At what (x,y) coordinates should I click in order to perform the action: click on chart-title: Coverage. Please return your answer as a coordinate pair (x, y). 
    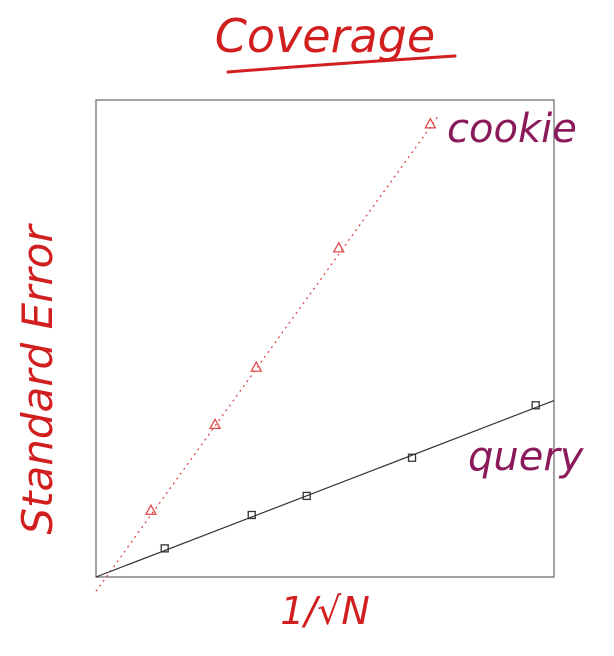
    Looking at the image, I should click on (325, 36).